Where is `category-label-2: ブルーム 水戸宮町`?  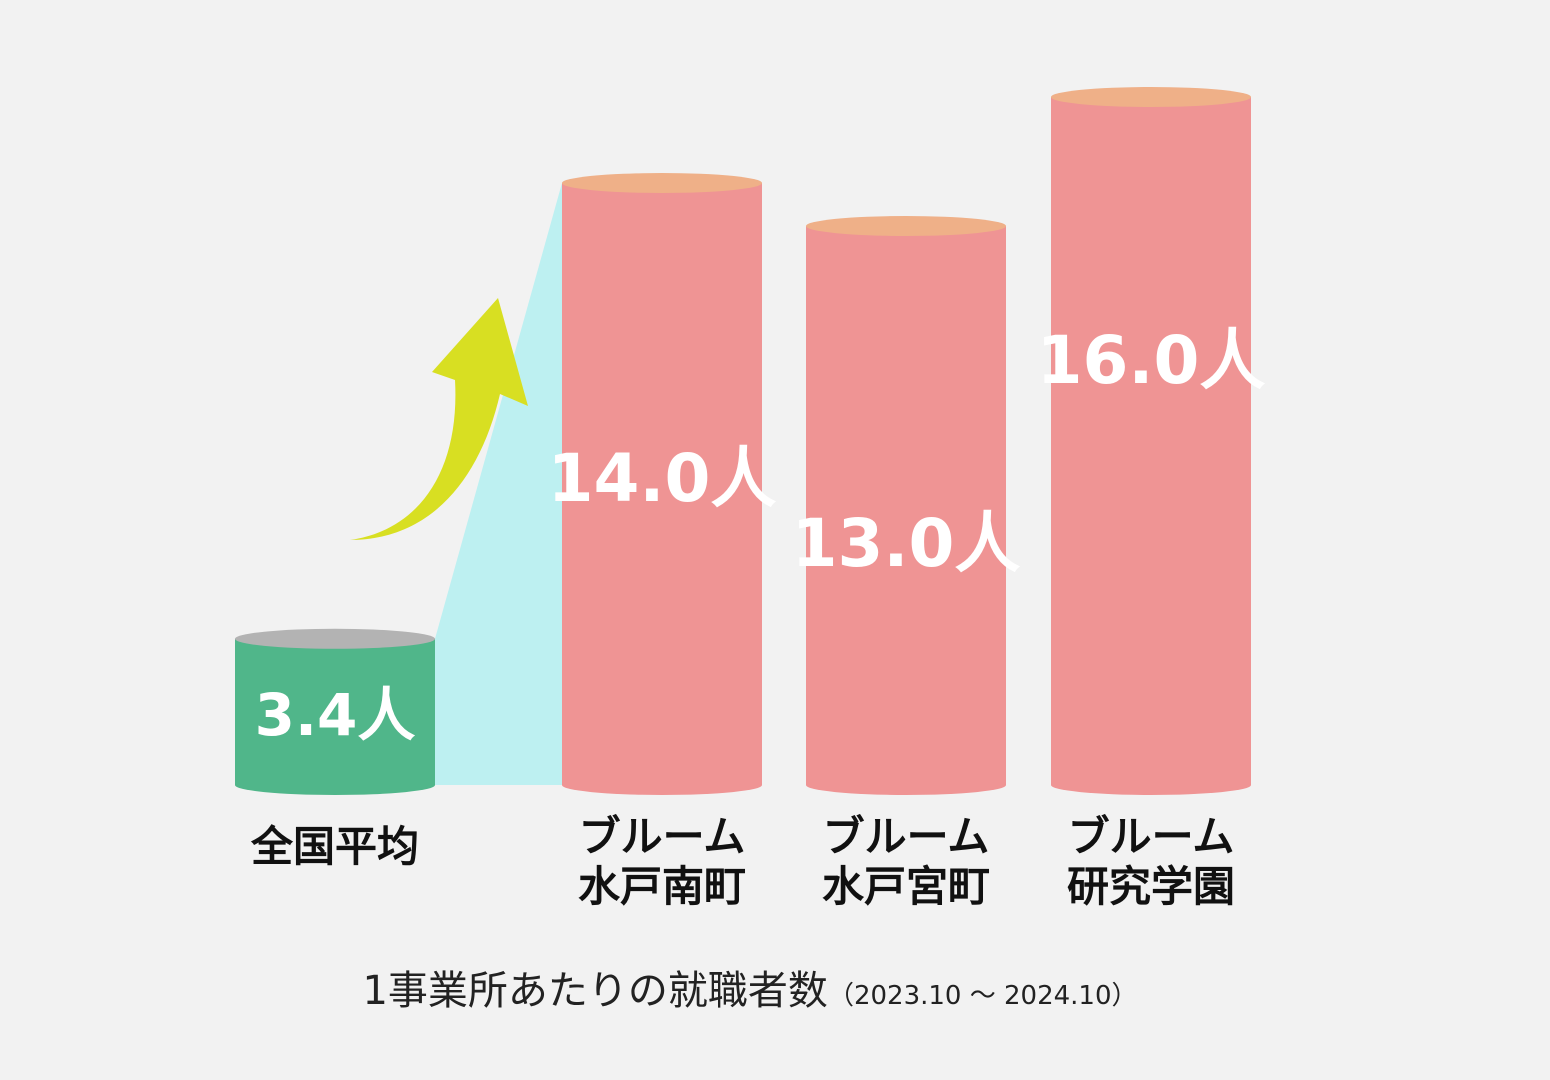 category-label-2: ブルーム 水戸宮町 is located at coordinates (906, 862).